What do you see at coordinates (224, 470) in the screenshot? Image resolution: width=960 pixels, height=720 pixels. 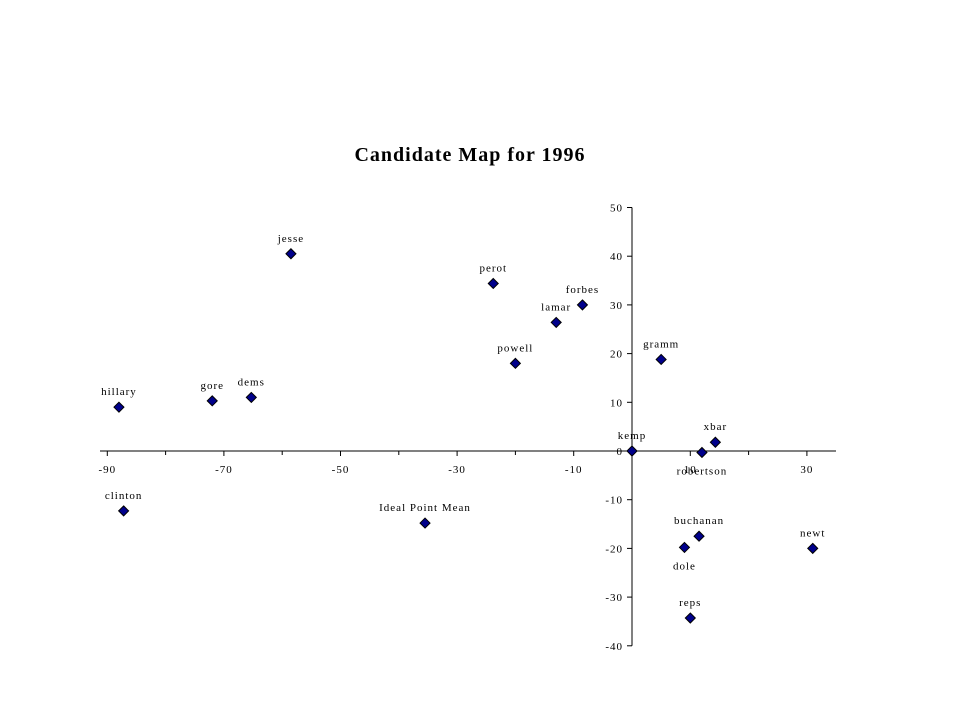 I see `x-tick-label: -70` at bounding box center [224, 470].